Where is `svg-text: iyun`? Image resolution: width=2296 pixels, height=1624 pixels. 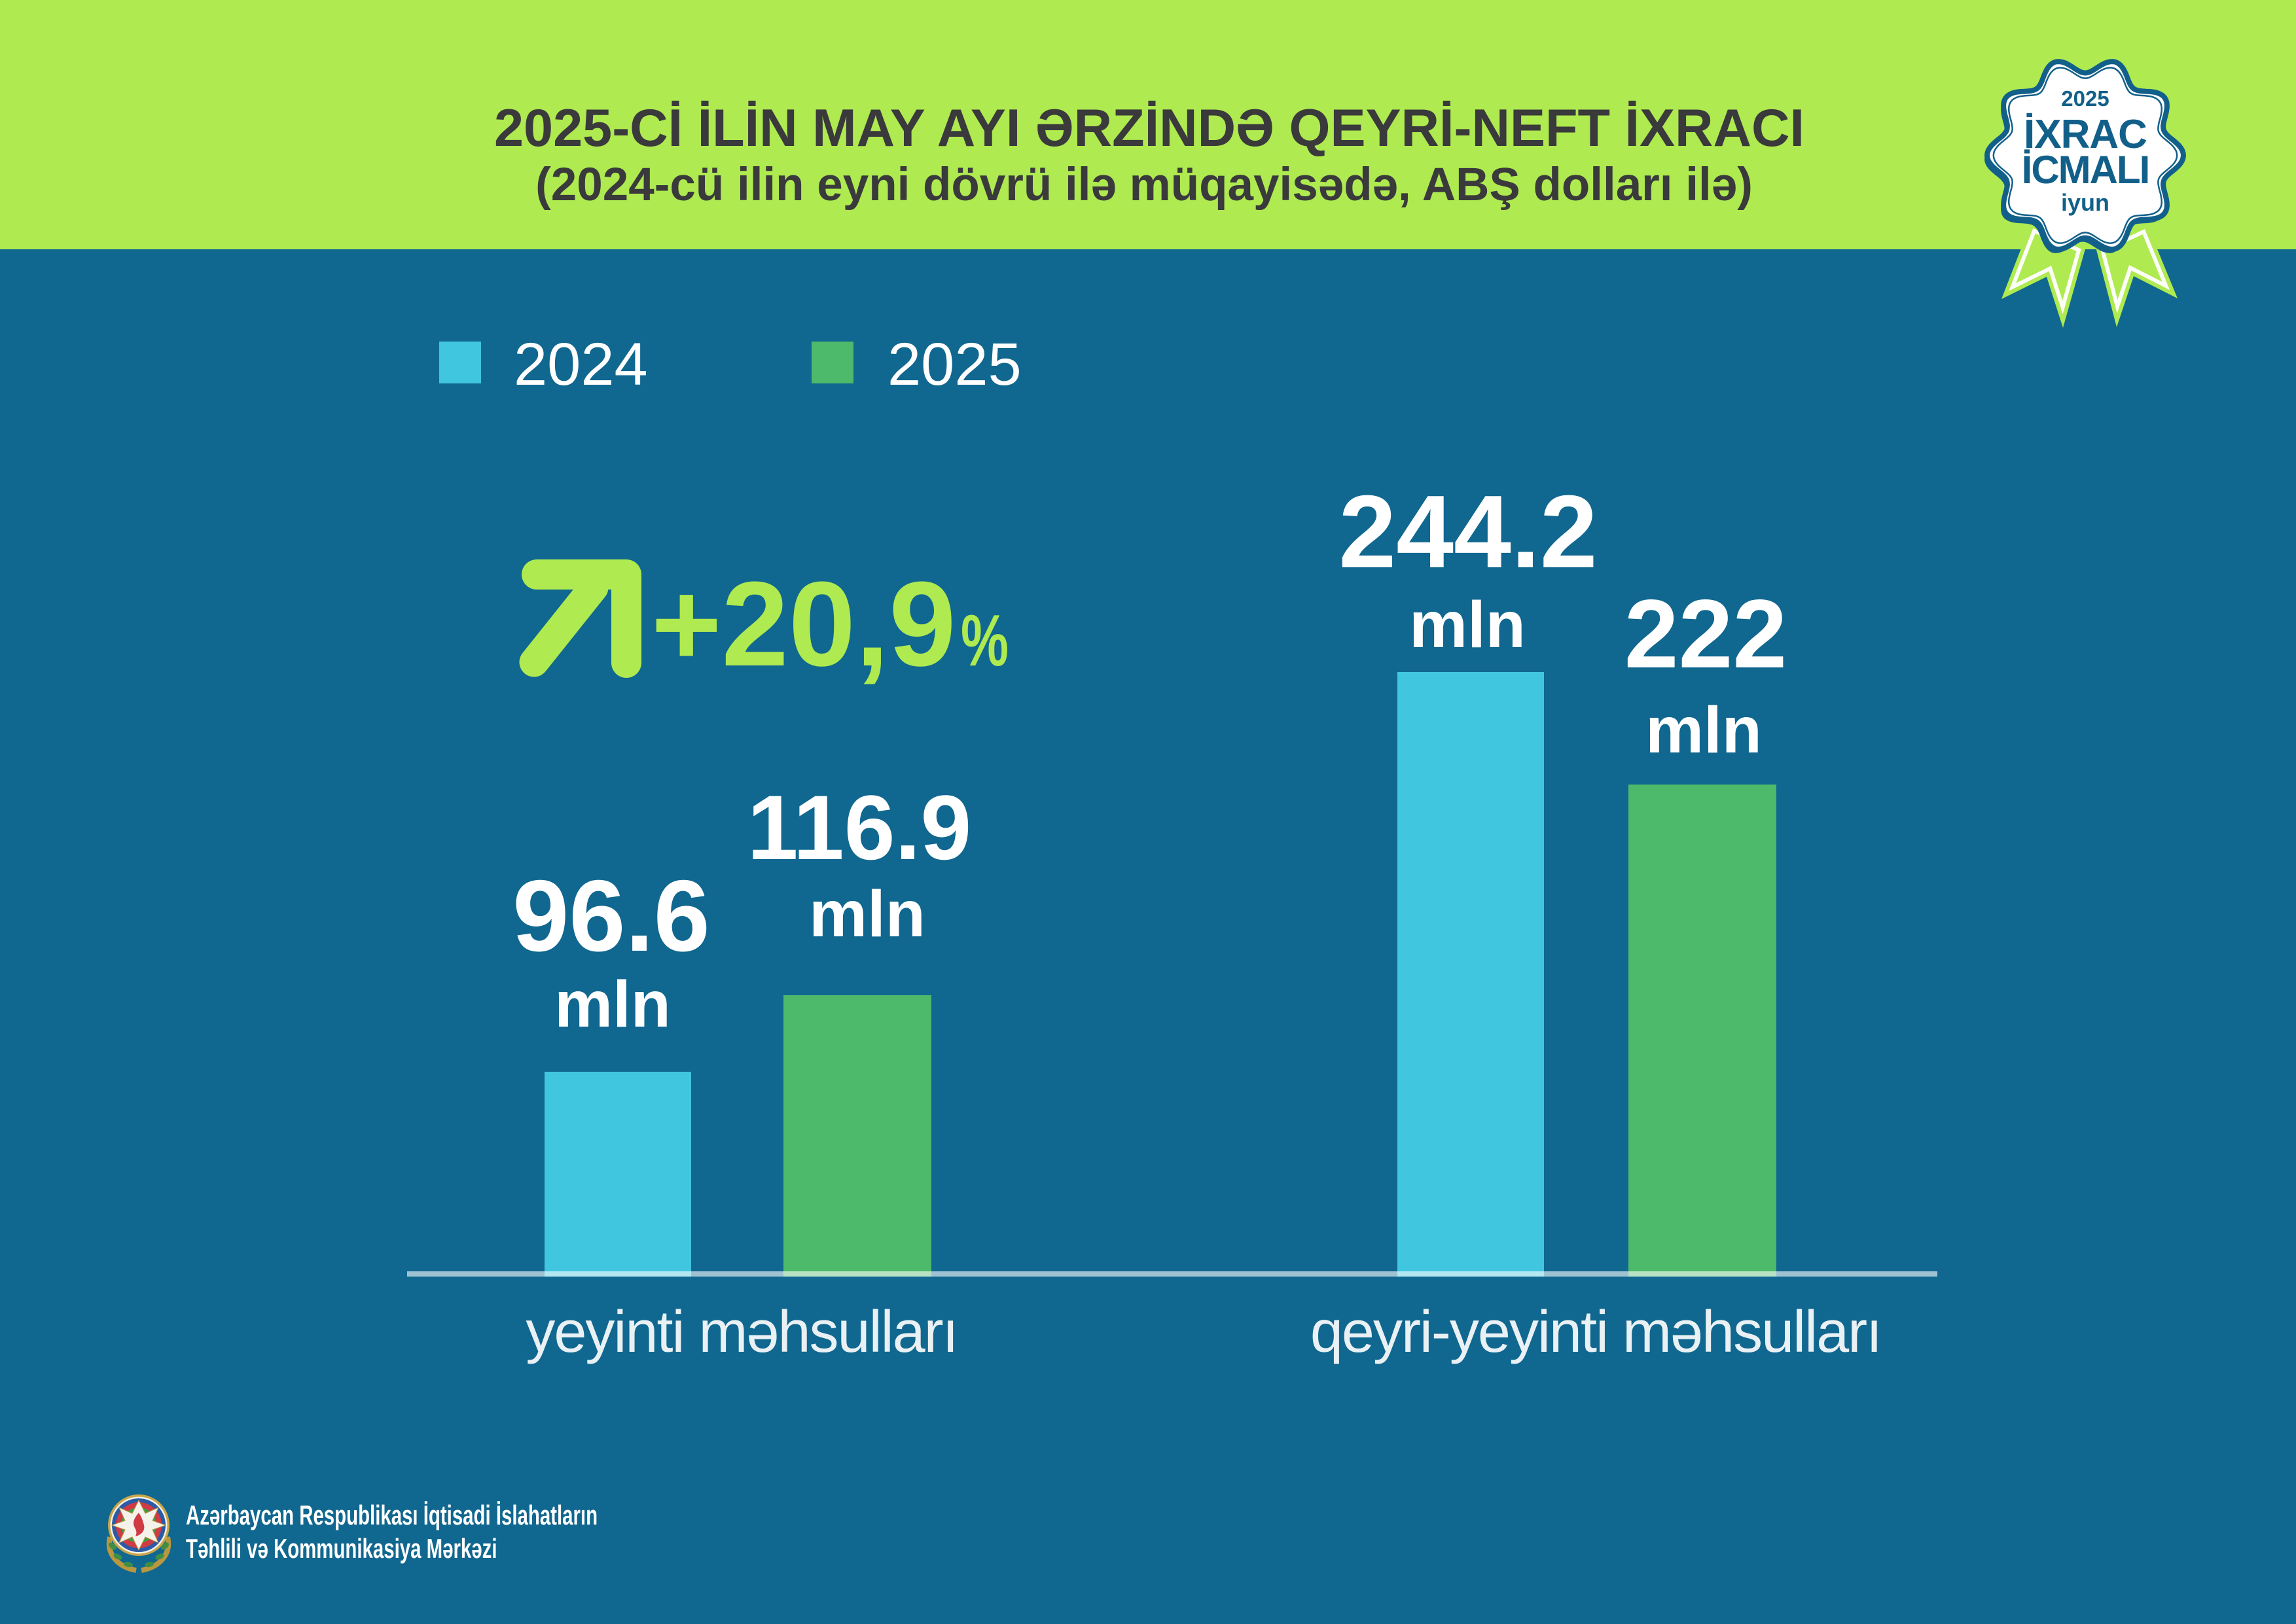 svg-text: iyun is located at coordinates (2085, 202).